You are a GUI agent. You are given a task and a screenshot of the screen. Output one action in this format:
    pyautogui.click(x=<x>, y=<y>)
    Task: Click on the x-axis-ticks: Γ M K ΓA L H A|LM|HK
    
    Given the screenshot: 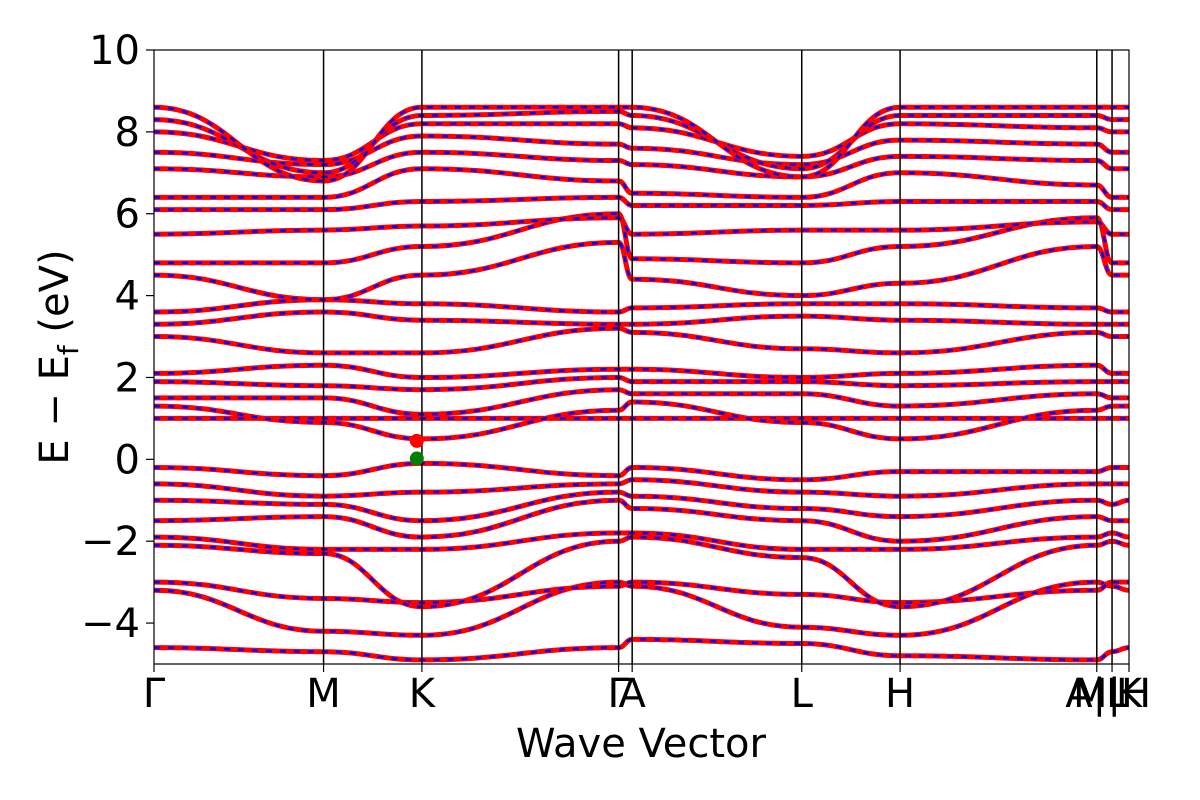 What is the action you would take?
    pyautogui.click(x=647, y=690)
    